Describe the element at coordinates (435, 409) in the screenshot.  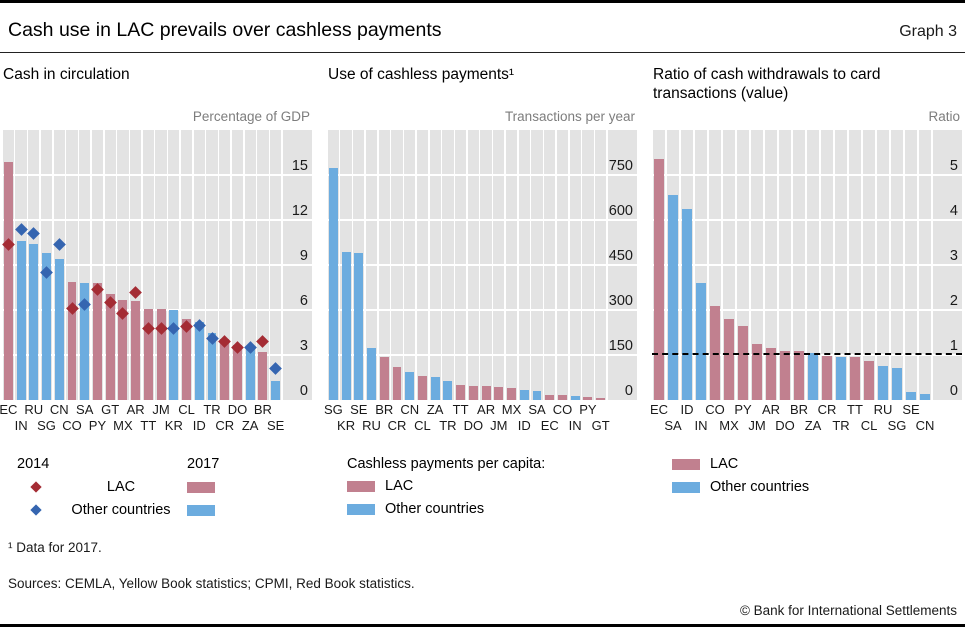
I see `x-label-ZA: ZA` at that location.